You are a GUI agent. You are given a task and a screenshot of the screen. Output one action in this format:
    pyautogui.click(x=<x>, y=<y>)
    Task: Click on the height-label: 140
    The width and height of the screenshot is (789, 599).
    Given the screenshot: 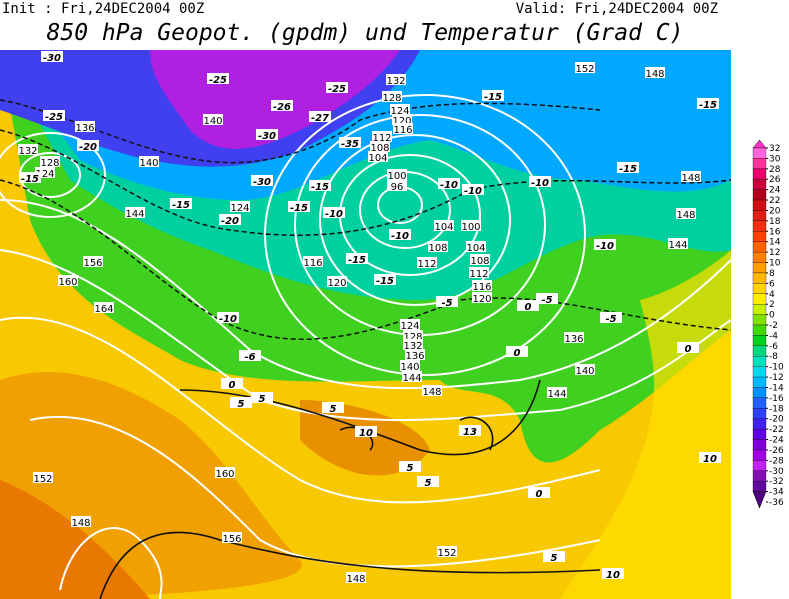 What is the action you would take?
    pyautogui.click(x=148, y=163)
    